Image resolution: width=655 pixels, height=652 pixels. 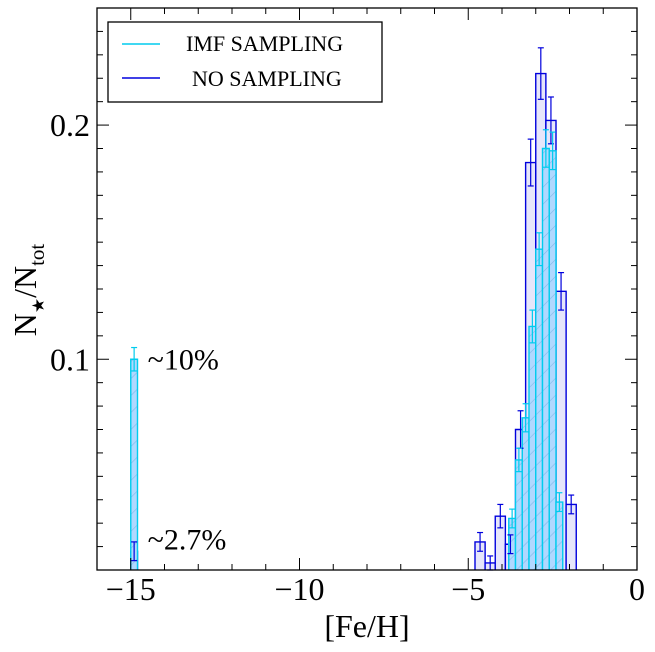 What do you see at coordinates (183, 359) in the screenshot?
I see `annotation-imf-fraction: ~10%` at bounding box center [183, 359].